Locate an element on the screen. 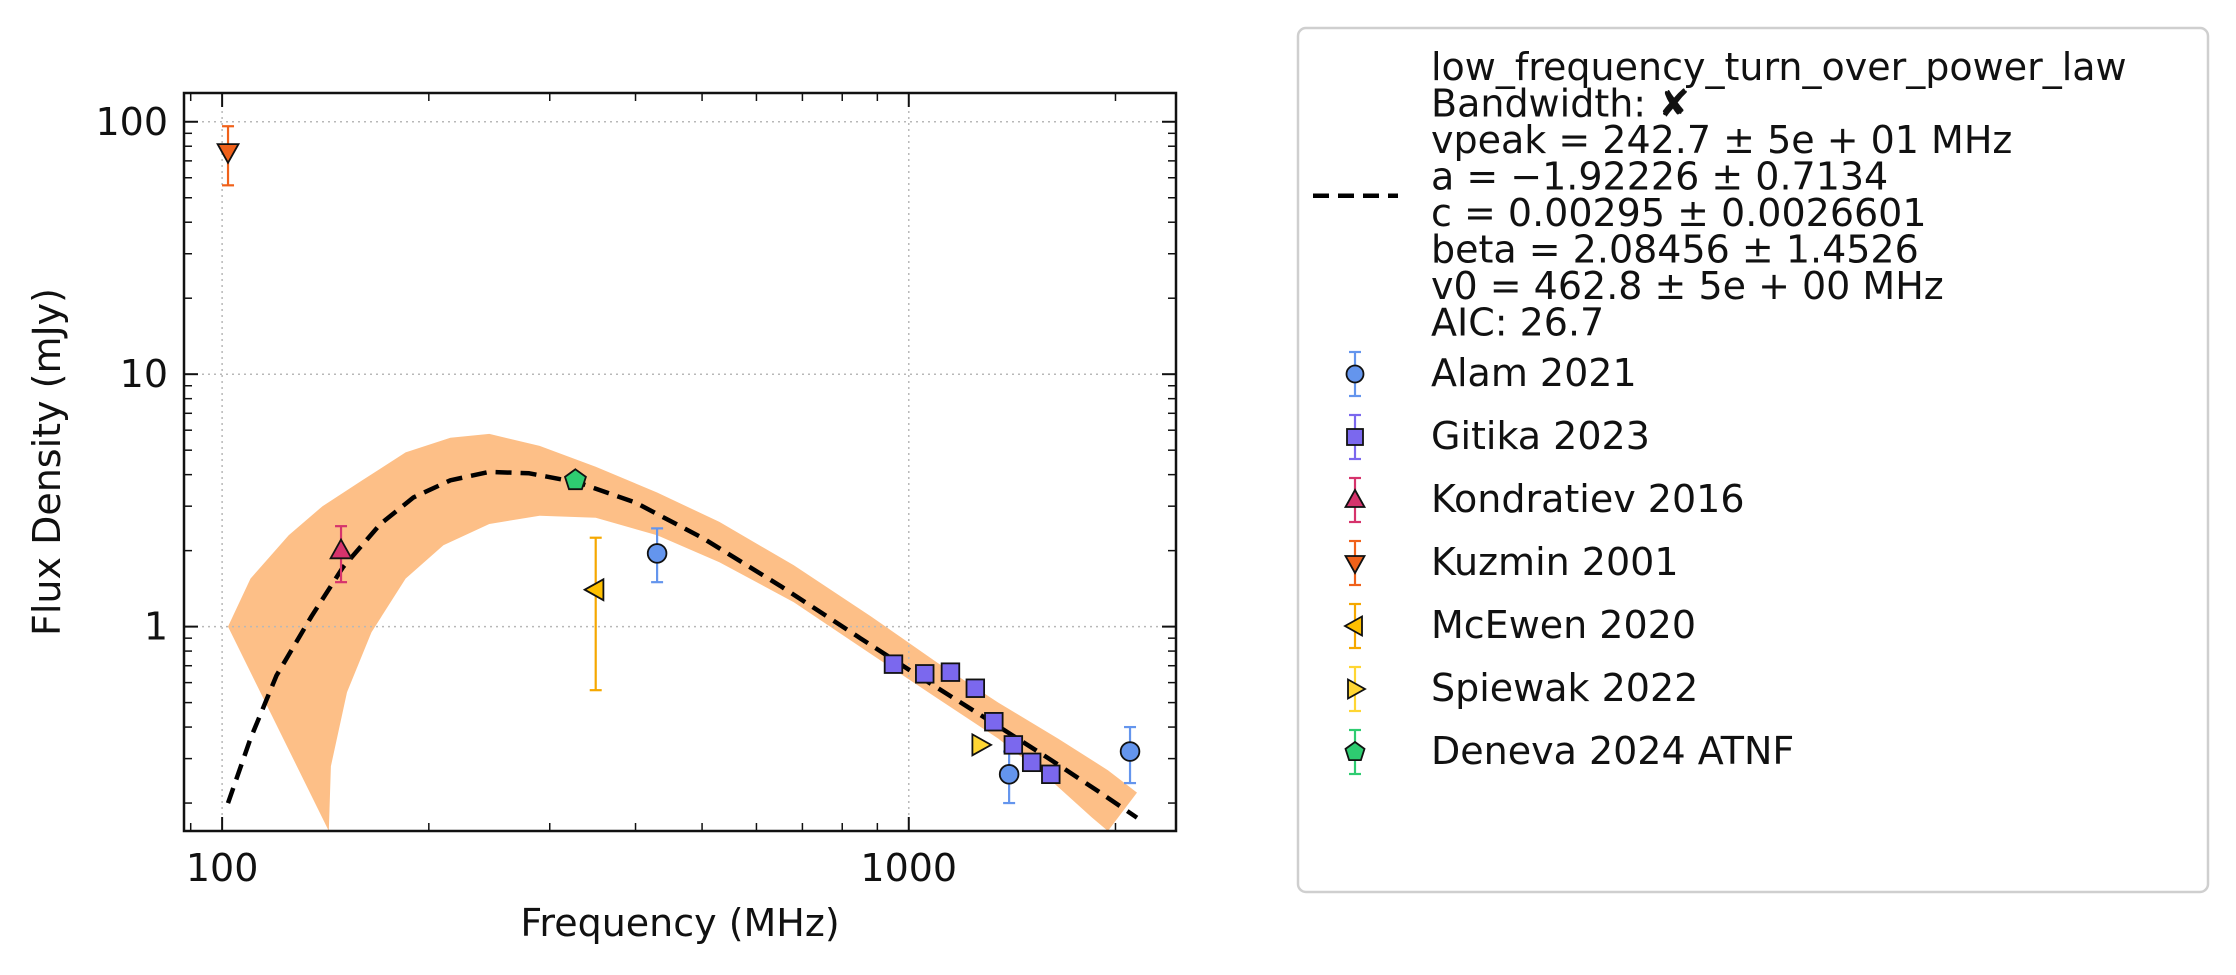  data-point-error-bar is located at coordinates (595, 614).